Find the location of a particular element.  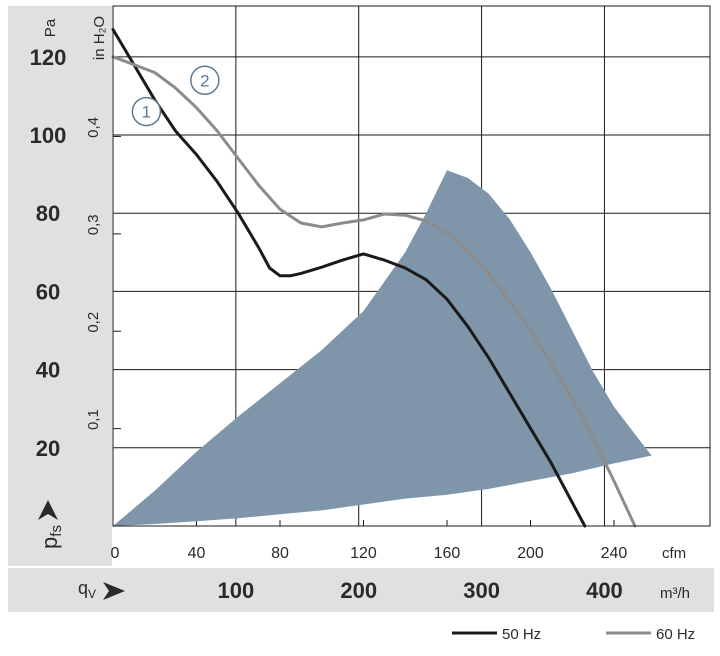

pressure-symbol-sub: fs is located at coordinates (56, 531).